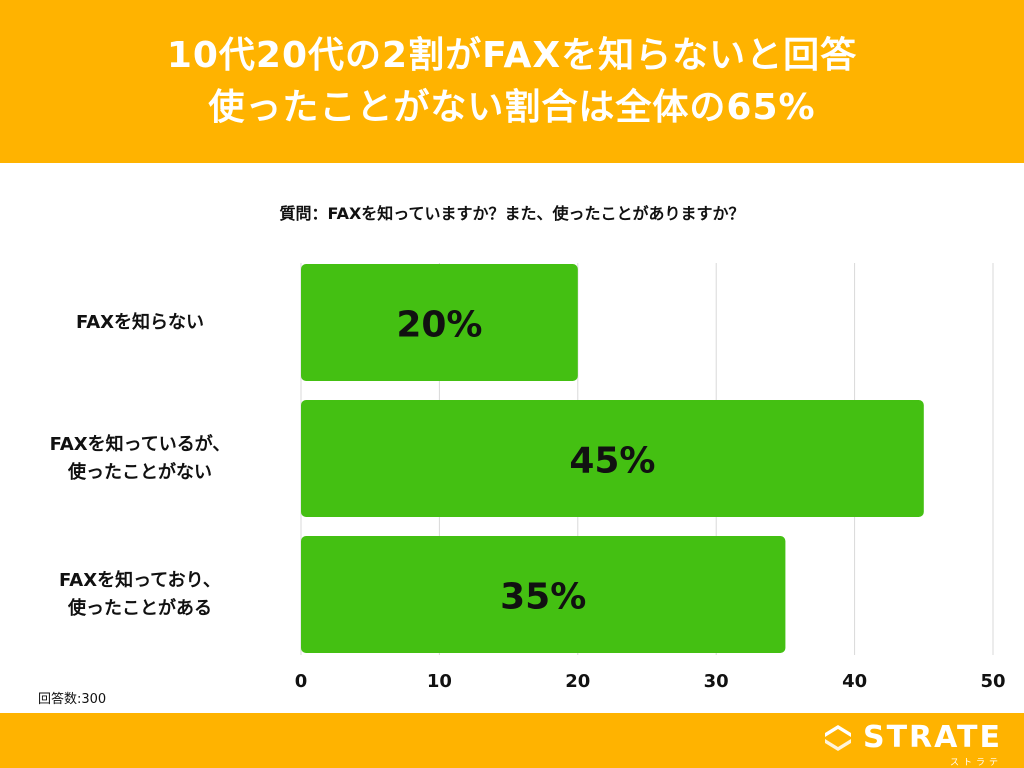 The height and width of the screenshot is (768, 1024). Describe the element at coordinates (72, 699) in the screenshot. I see `respondent-count: 回答数:300` at that location.